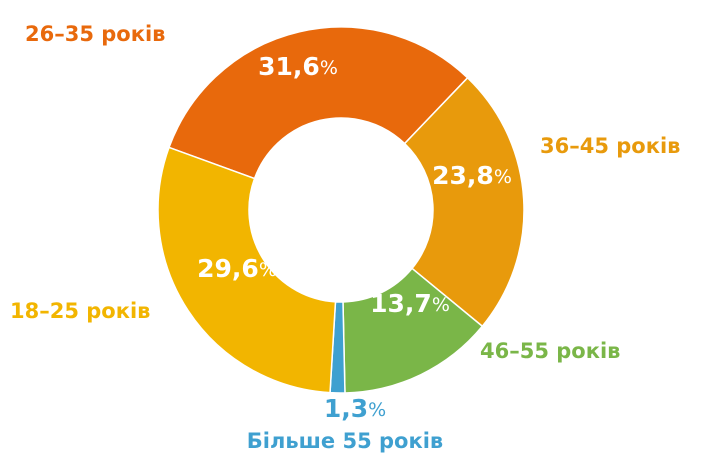  What do you see at coordinates (228, 268) in the screenshot?
I see `value-number: 29,6` at bounding box center [228, 268].